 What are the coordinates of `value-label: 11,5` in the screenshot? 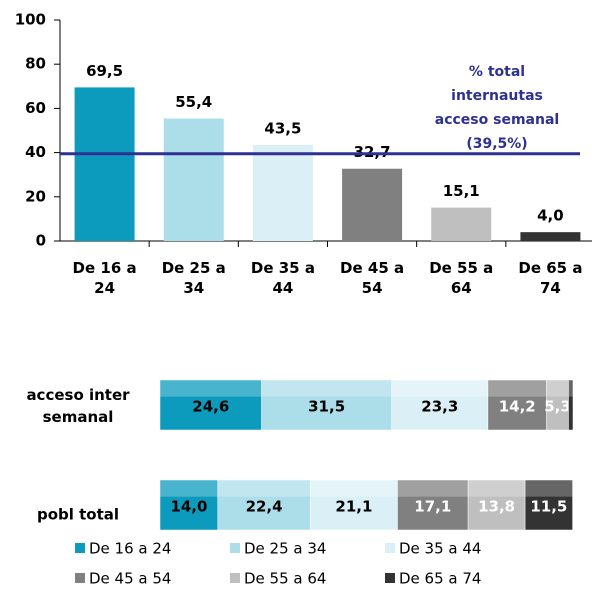 It's located at (548, 507).